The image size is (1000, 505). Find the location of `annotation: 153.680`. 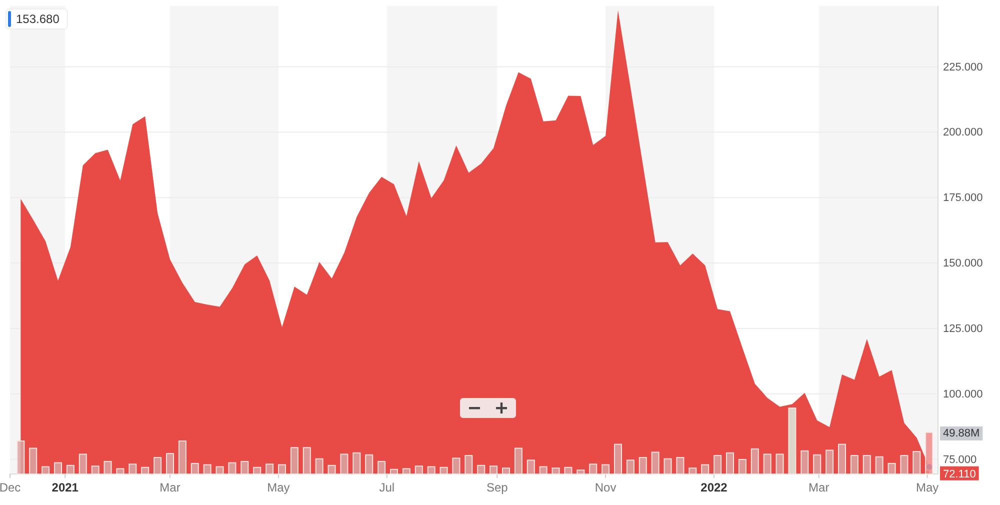

annotation: 153.680 is located at coordinates (38, 19).